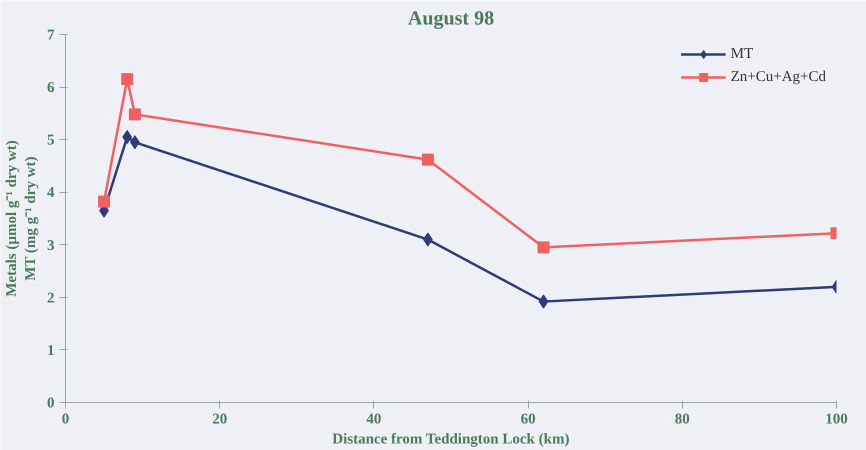  Describe the element at coordinates (50, 246) in the screenshot. I see `y-tick-label: 3` at that location.